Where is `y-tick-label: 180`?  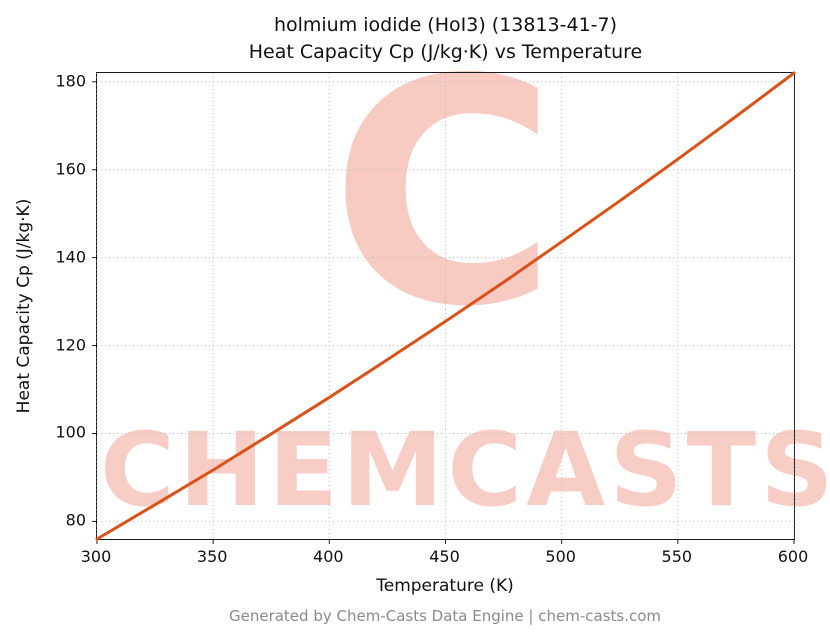
y-tick-label: 180 is located at coordinates (70, 81).